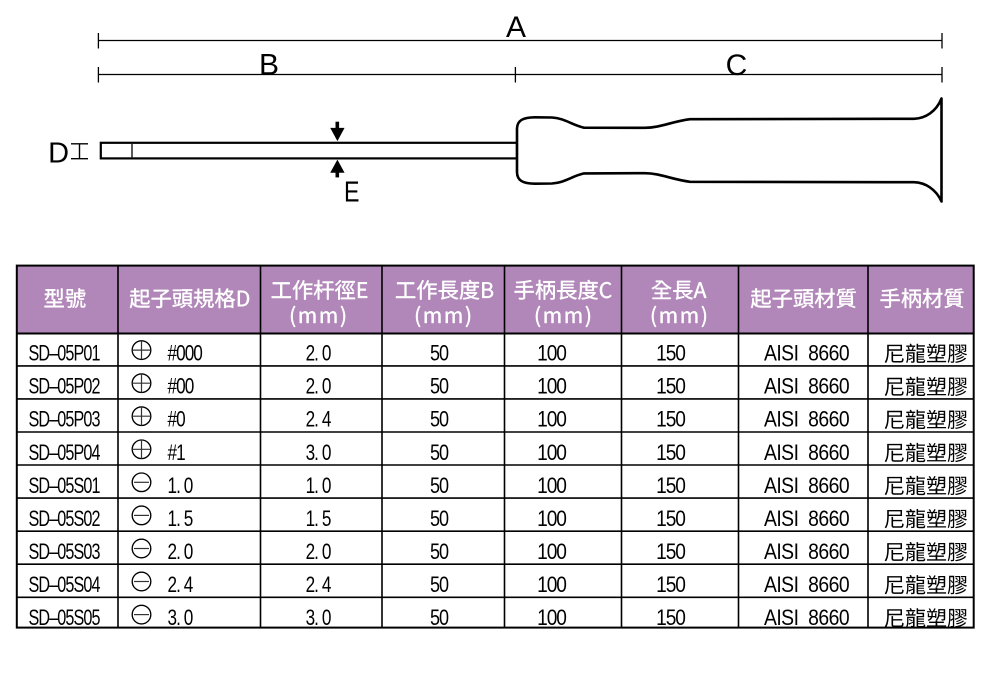  I want to click on svg-text: SD–05S04, so click(64, 586).